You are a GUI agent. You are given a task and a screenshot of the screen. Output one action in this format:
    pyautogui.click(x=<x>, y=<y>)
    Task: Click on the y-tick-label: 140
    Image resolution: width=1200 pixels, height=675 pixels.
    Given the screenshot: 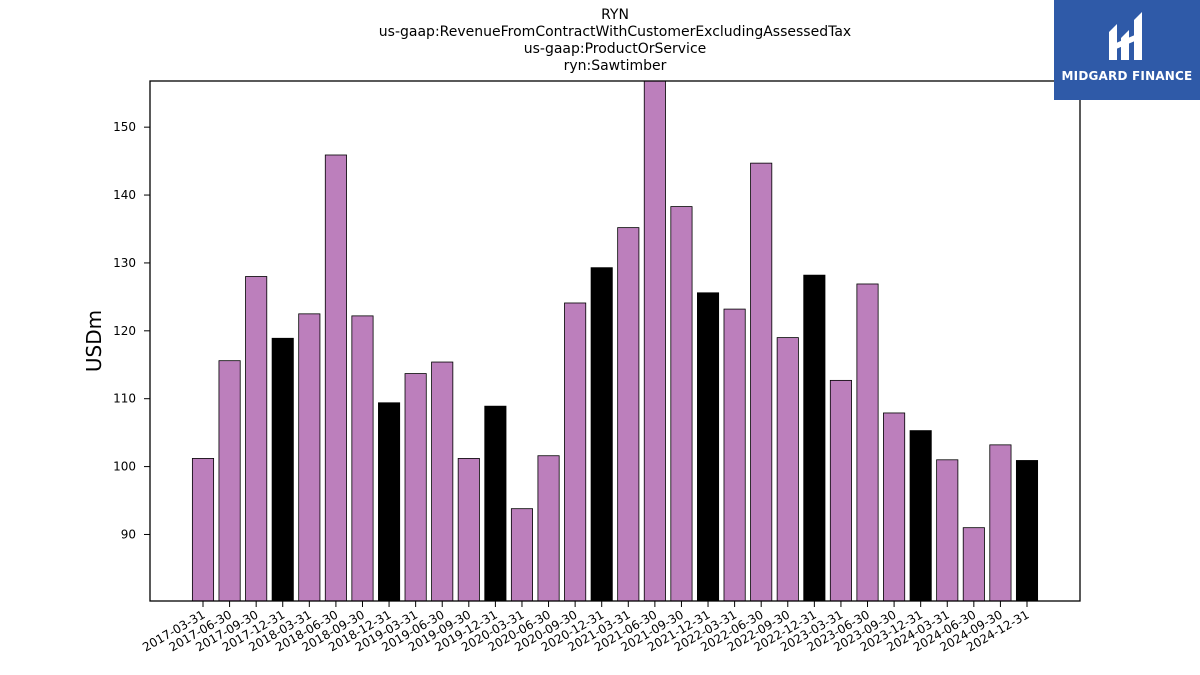 What is the action you would take?
    pyautogui.click(x=124, y=195)
    